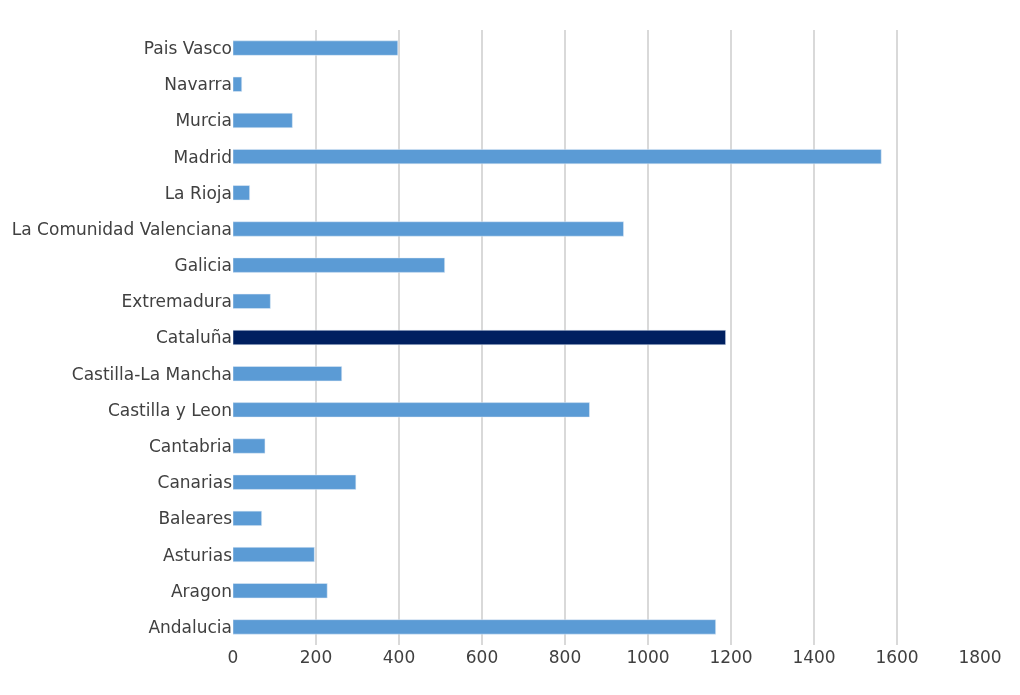 The width and height of the screenshot is (1020, 695). What do you see at coordinates (648, 657) in the screenshot?
I see `x-tick-label: 1000` at bounding box center [648, 657].